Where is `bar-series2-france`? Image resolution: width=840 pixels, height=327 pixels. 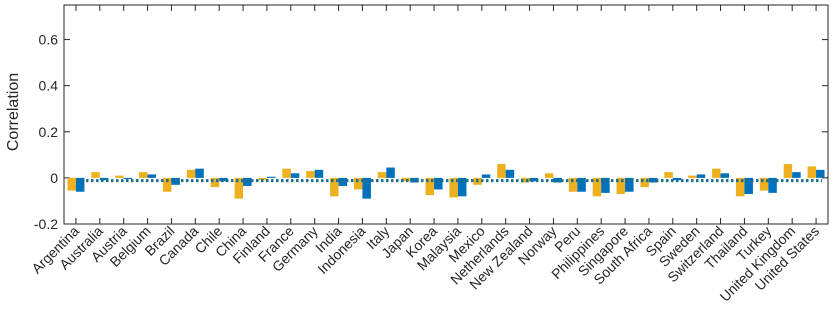 bar-series2-france is located at coordinates (295, 175).